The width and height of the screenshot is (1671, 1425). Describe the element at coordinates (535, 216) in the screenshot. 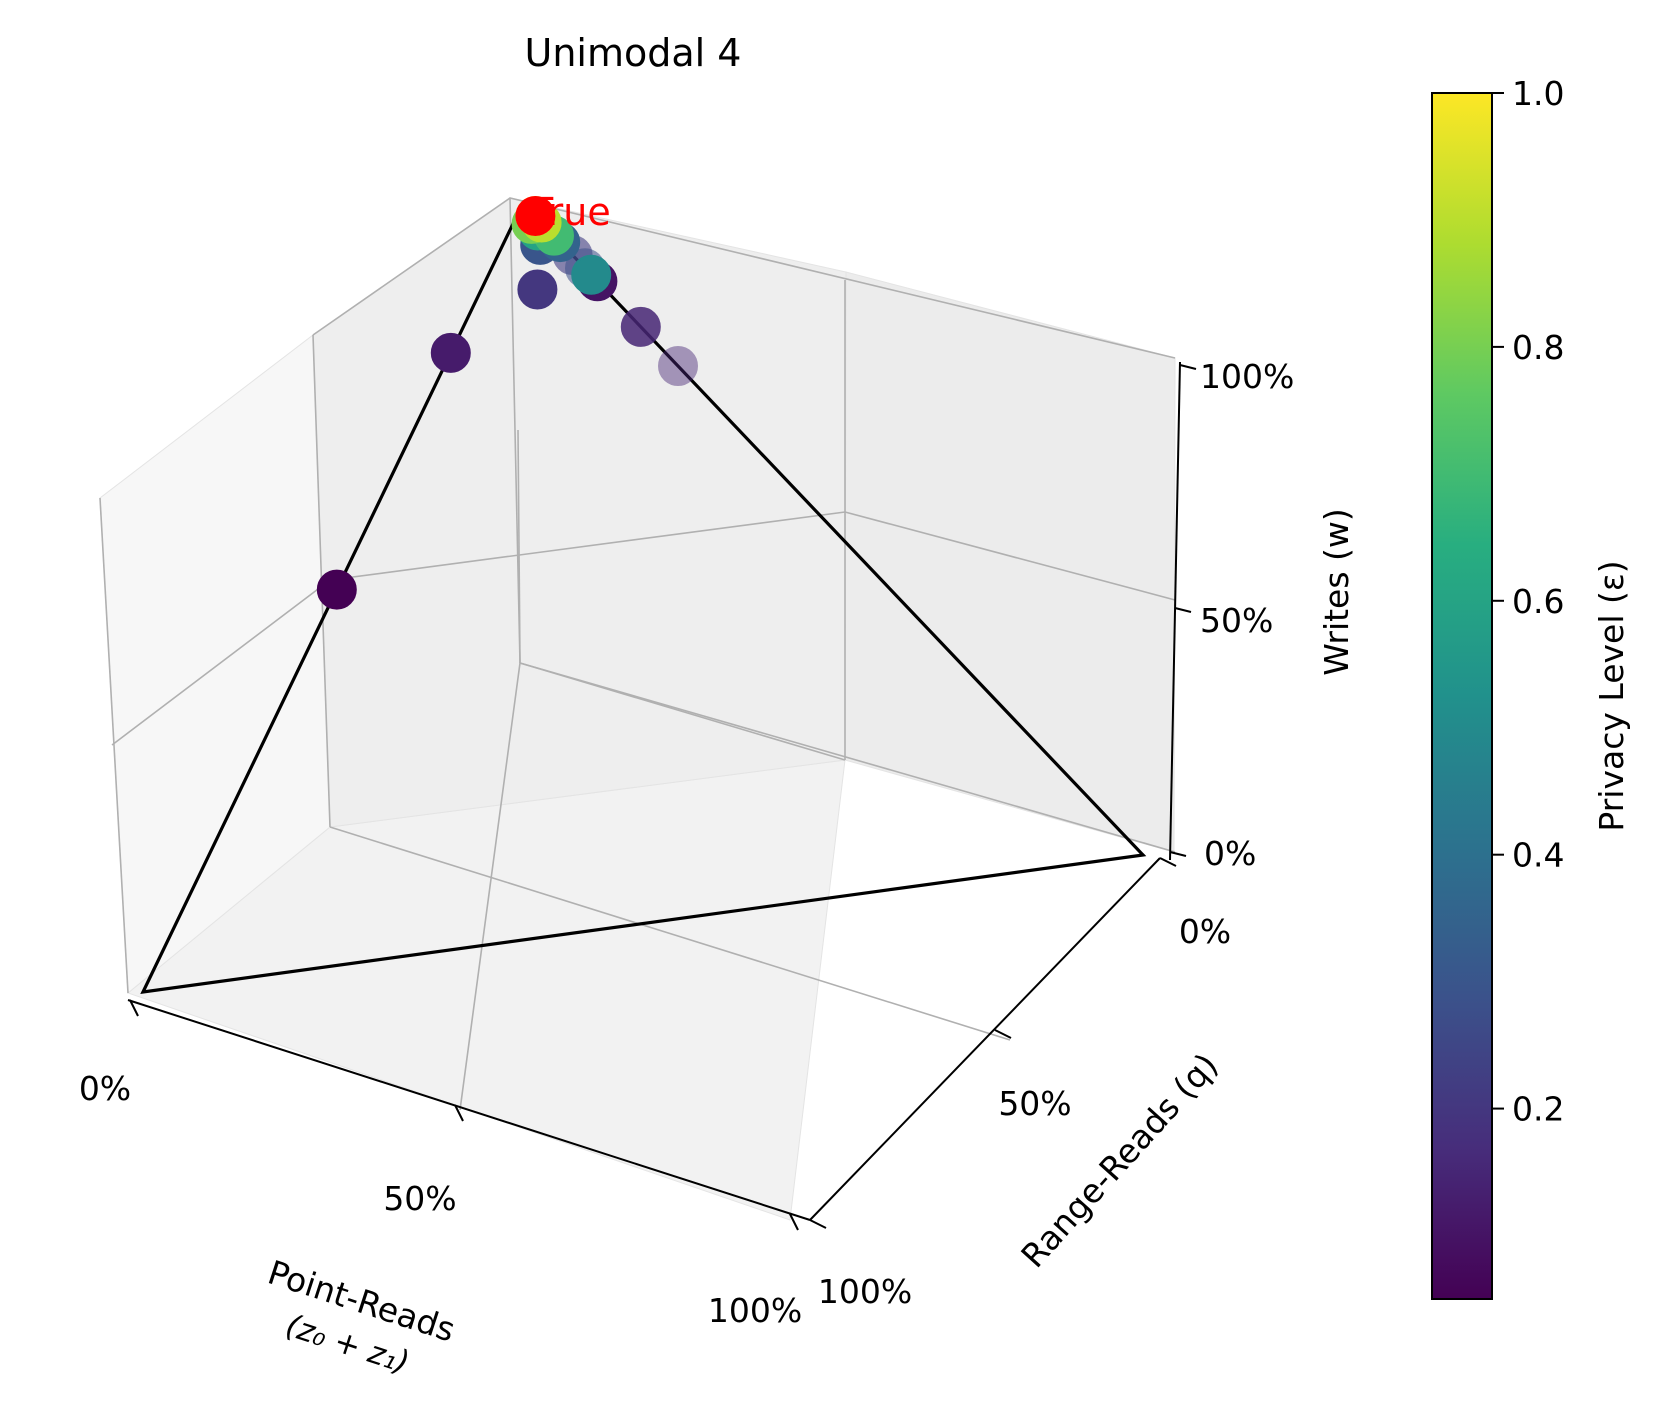

I see `true-point` at that location.